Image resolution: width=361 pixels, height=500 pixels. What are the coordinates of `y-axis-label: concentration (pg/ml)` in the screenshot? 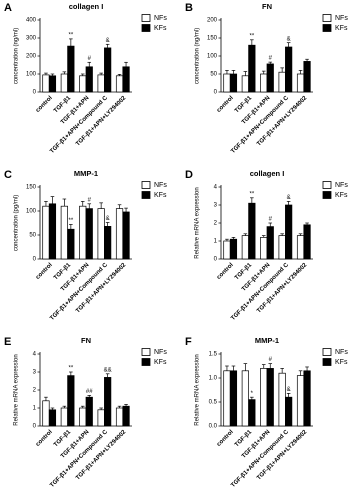 It's located at (17, 223).